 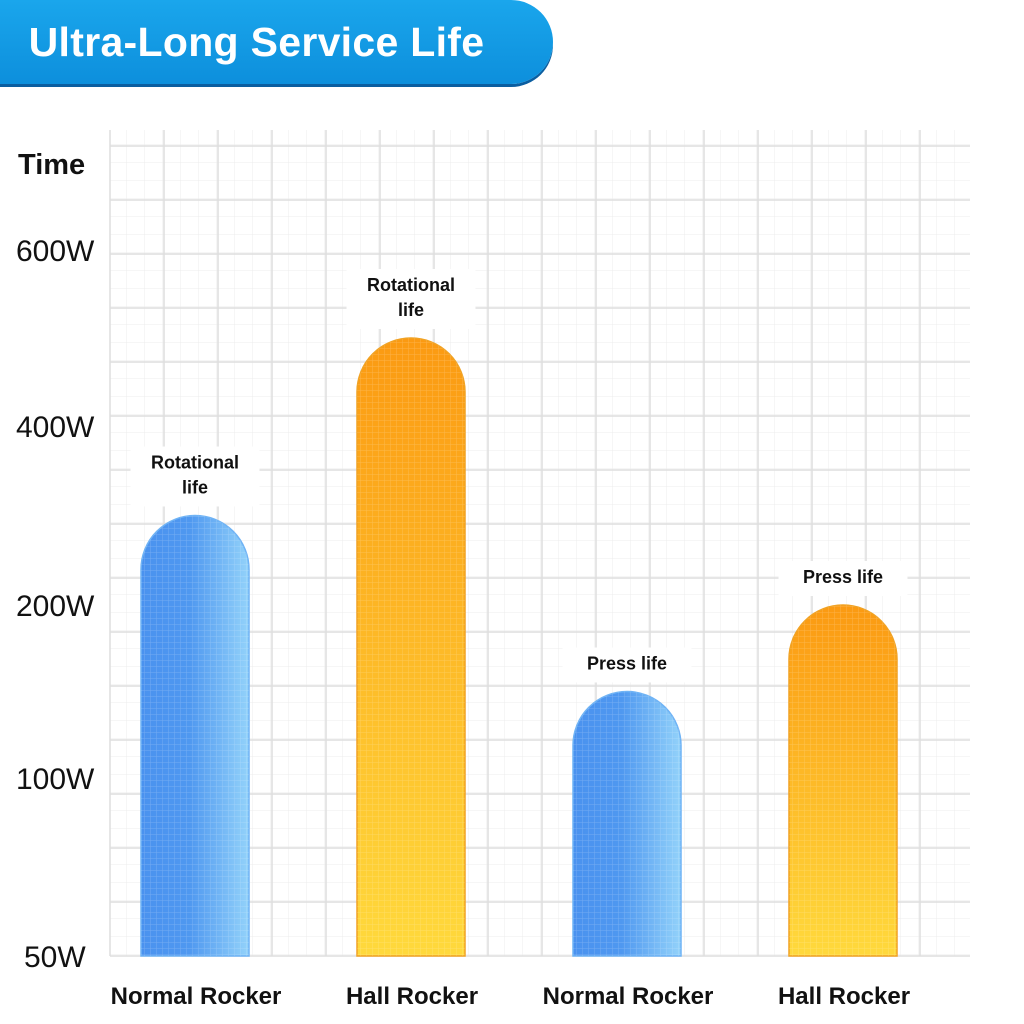 What do you see at coordinates (51, 165) in the screenshot?
I see `y-axis-label: Time` at bounding box center [51, 165].